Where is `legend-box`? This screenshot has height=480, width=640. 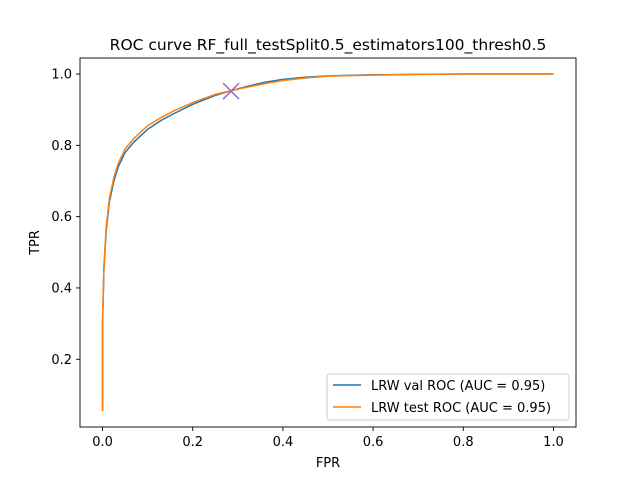
legend-box is located at coordinates (448, 397).